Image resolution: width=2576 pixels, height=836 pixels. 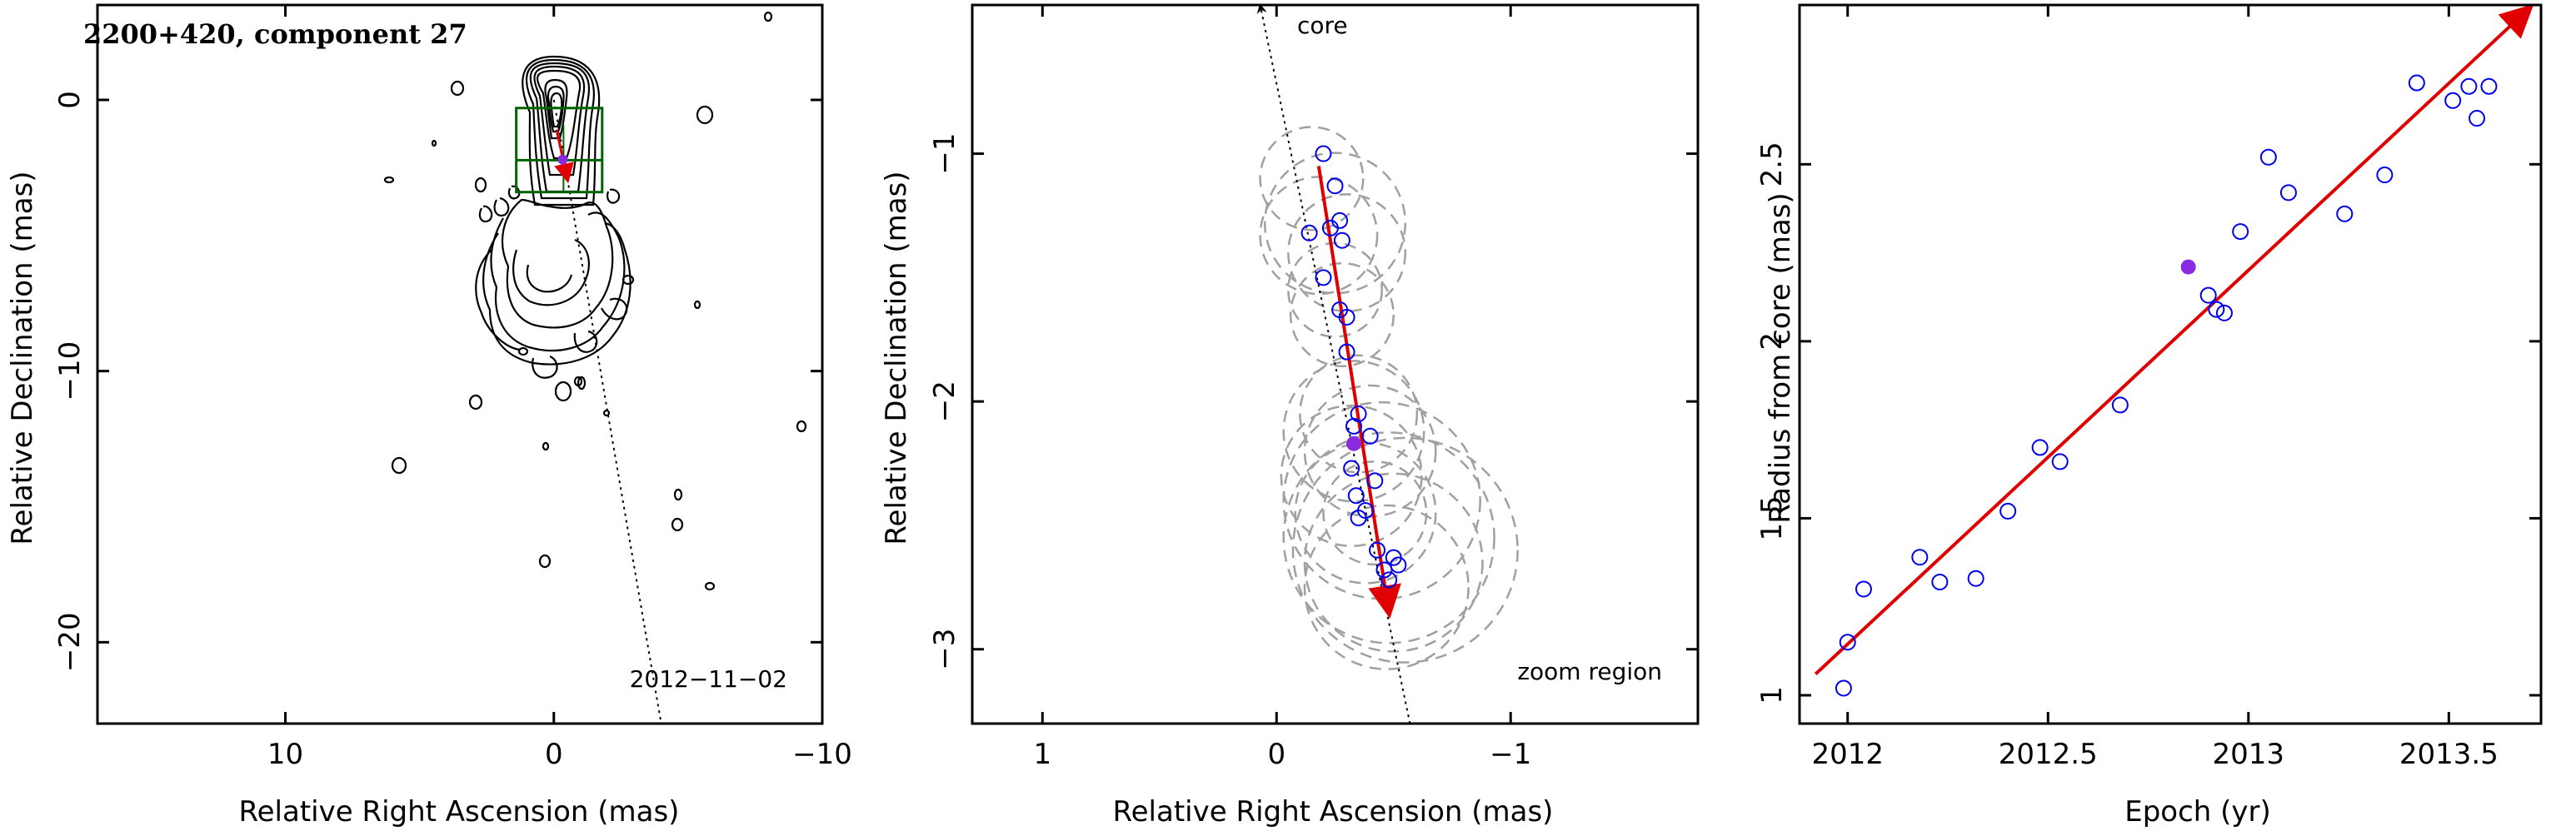 I want to click on p1-xtick-label: 10, so click(x=285, y=754).